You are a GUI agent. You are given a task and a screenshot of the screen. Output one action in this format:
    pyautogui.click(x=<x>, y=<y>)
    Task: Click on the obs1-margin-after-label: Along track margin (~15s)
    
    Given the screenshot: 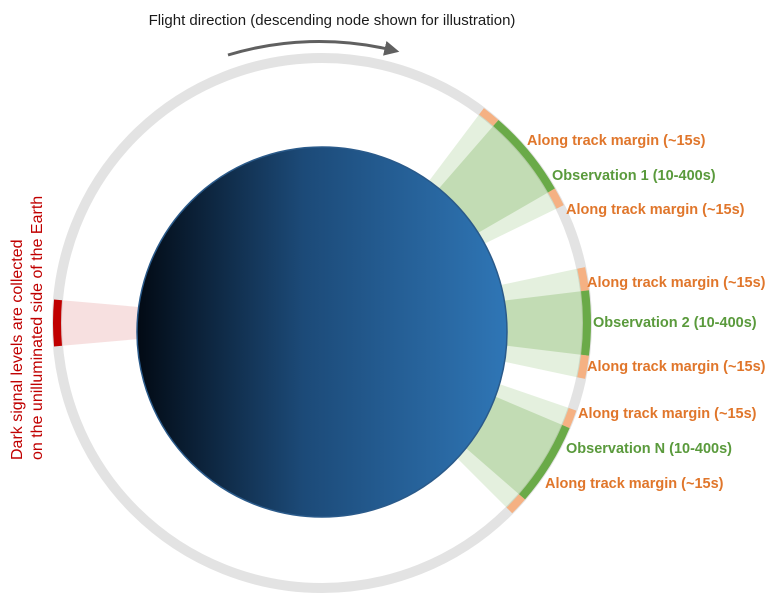 What is the action you would take?
    pyautogui.click(x=655, y=210)
    